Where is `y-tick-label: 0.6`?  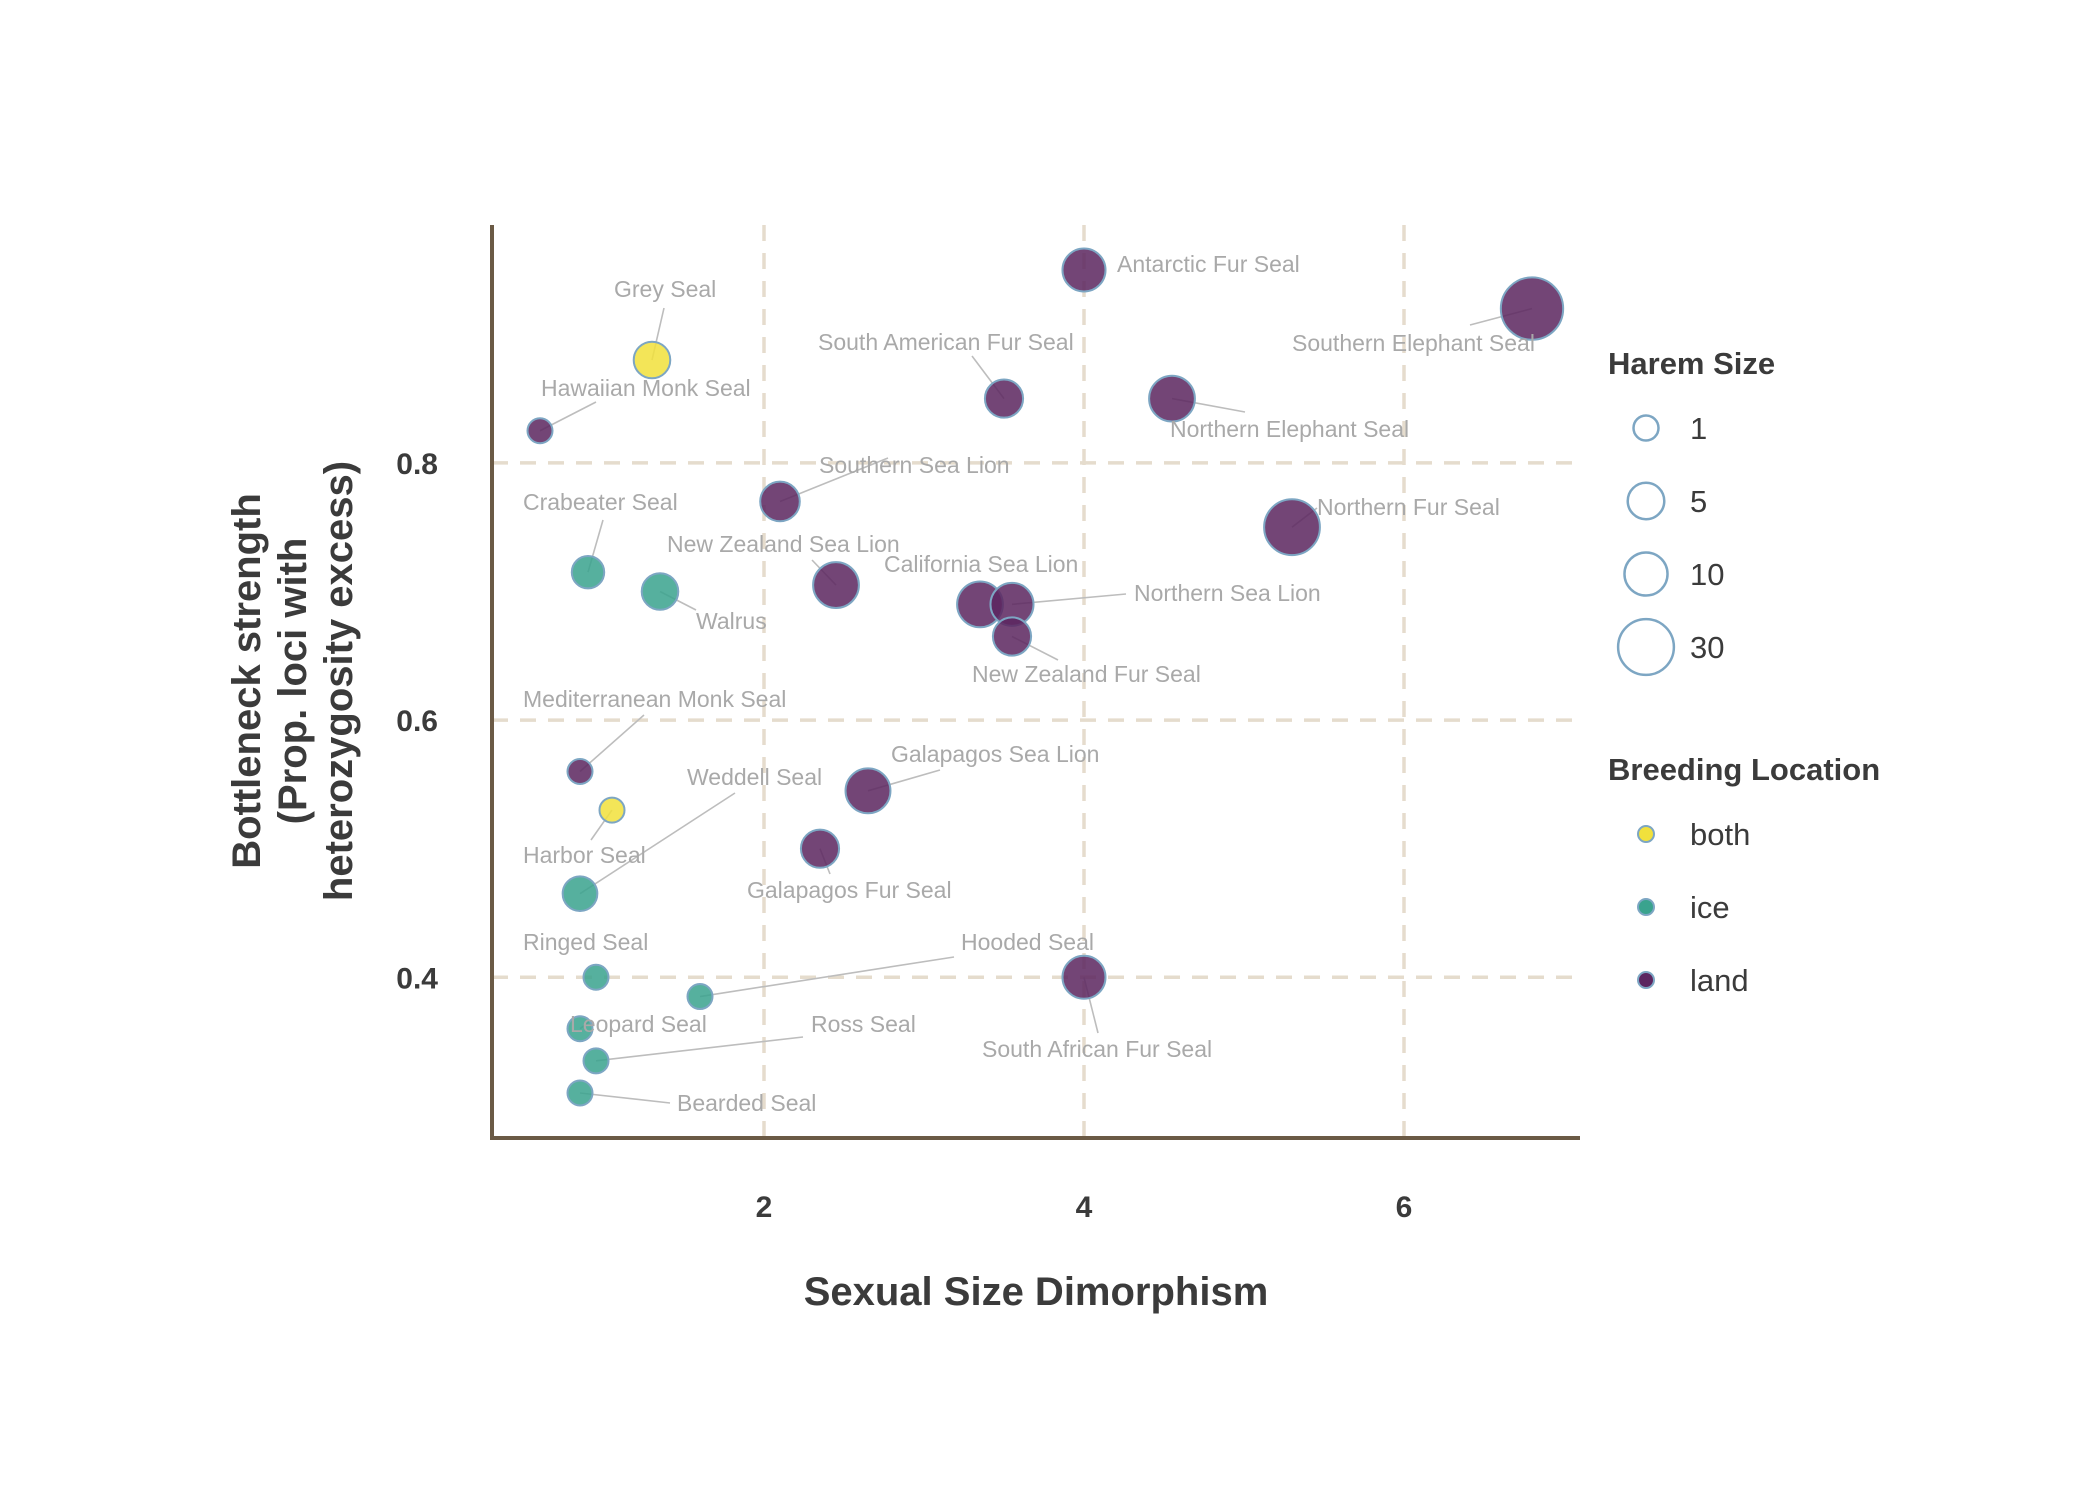 y-tick-label: 0.6 is located at coordinates (417, 721).